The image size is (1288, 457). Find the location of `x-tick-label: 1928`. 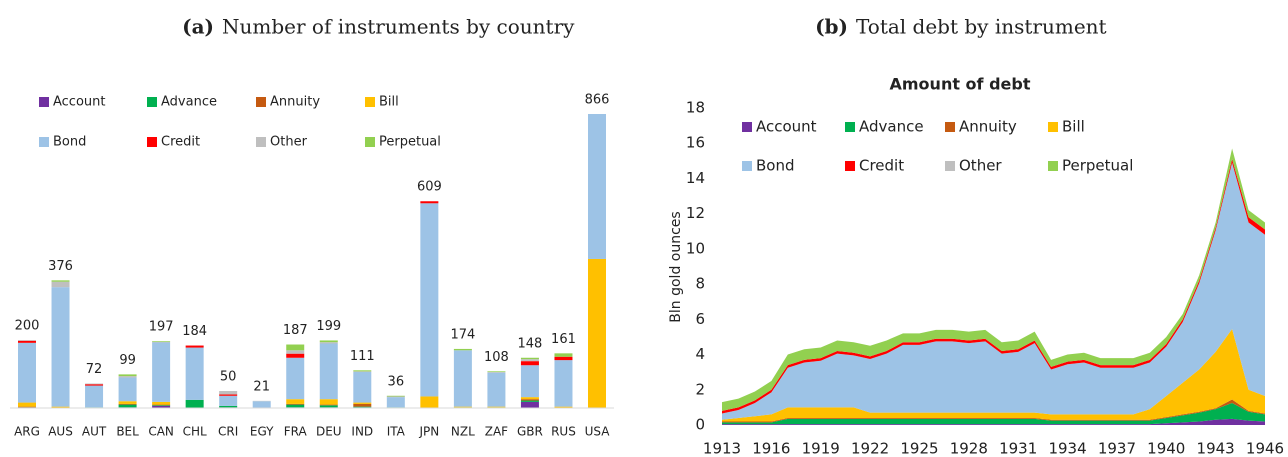

x-tick-label: 1928 is located at coordinates (969, 448).